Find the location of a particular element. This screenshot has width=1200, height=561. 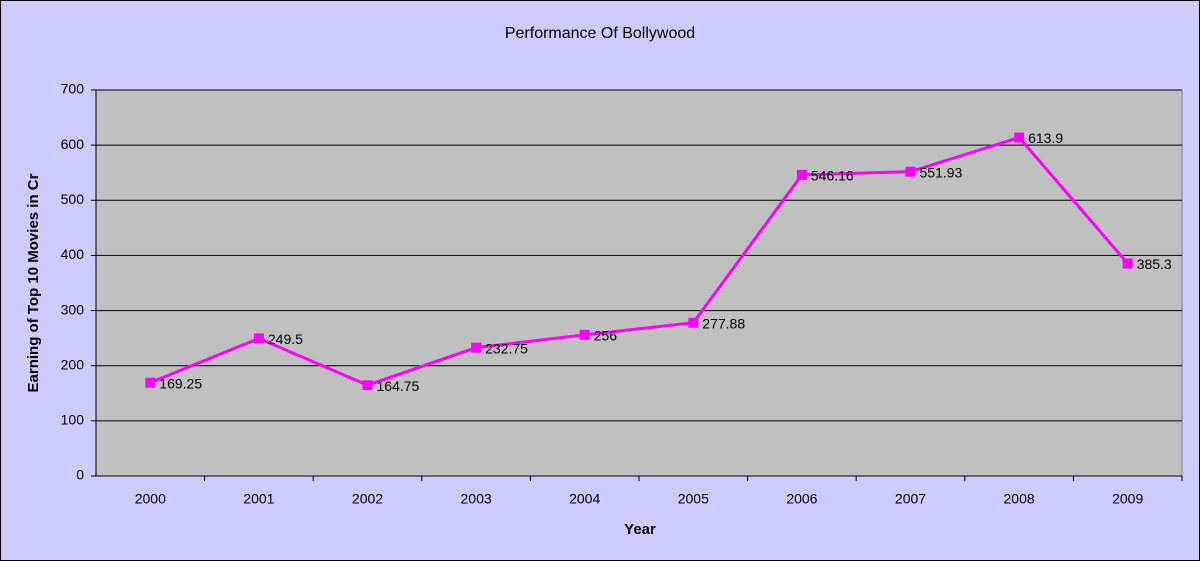

data-label: 277.88 is located at coordinates (723, 323).